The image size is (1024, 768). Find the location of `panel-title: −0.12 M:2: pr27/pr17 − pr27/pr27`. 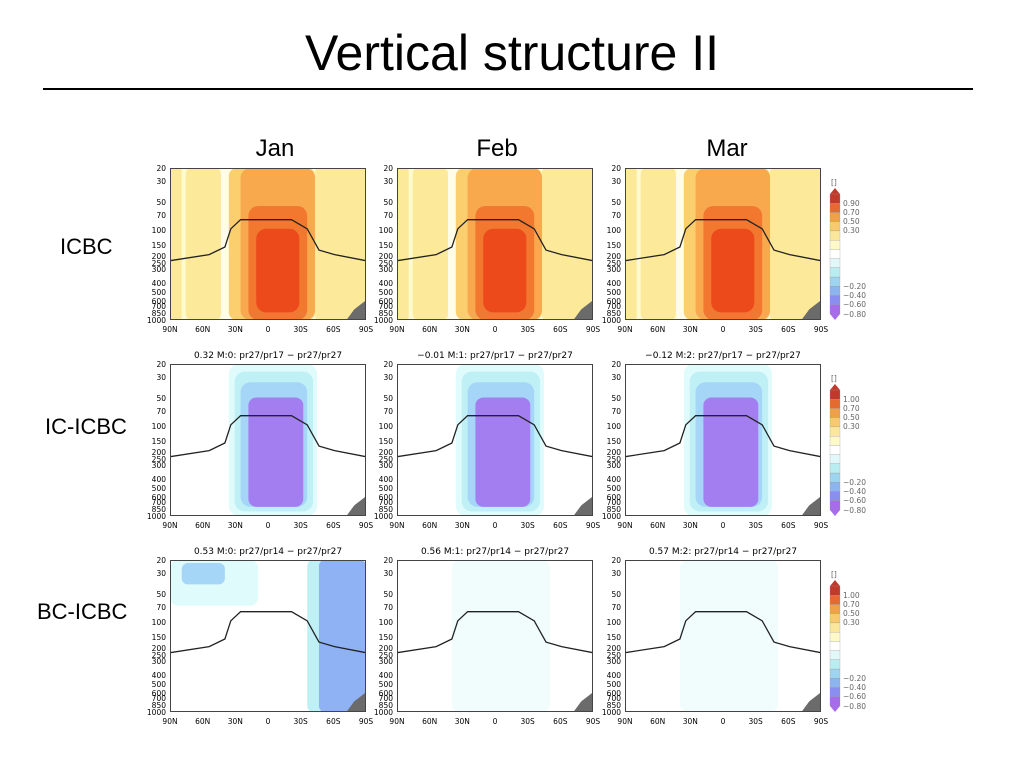

panel-title: −0.12 M:2: pr27/pr17 − pr27/pr27 is located at coordinates (723, 356).